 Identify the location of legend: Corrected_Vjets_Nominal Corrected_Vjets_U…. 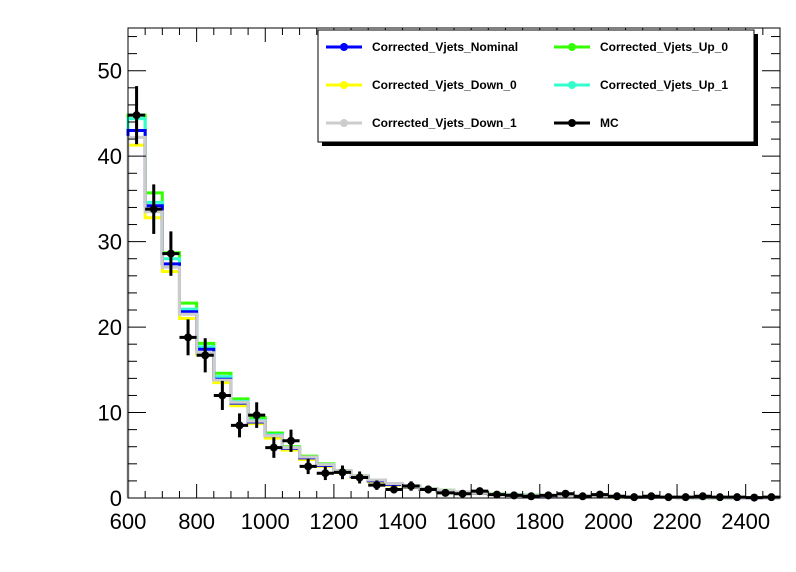
(537, 87).